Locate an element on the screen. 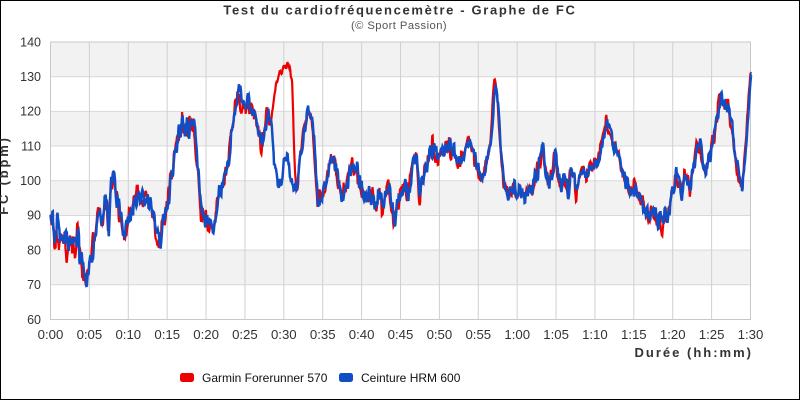 This screenshot has height=400, width=800. svg-text: 1:15 is located at coordinates (634, 334).